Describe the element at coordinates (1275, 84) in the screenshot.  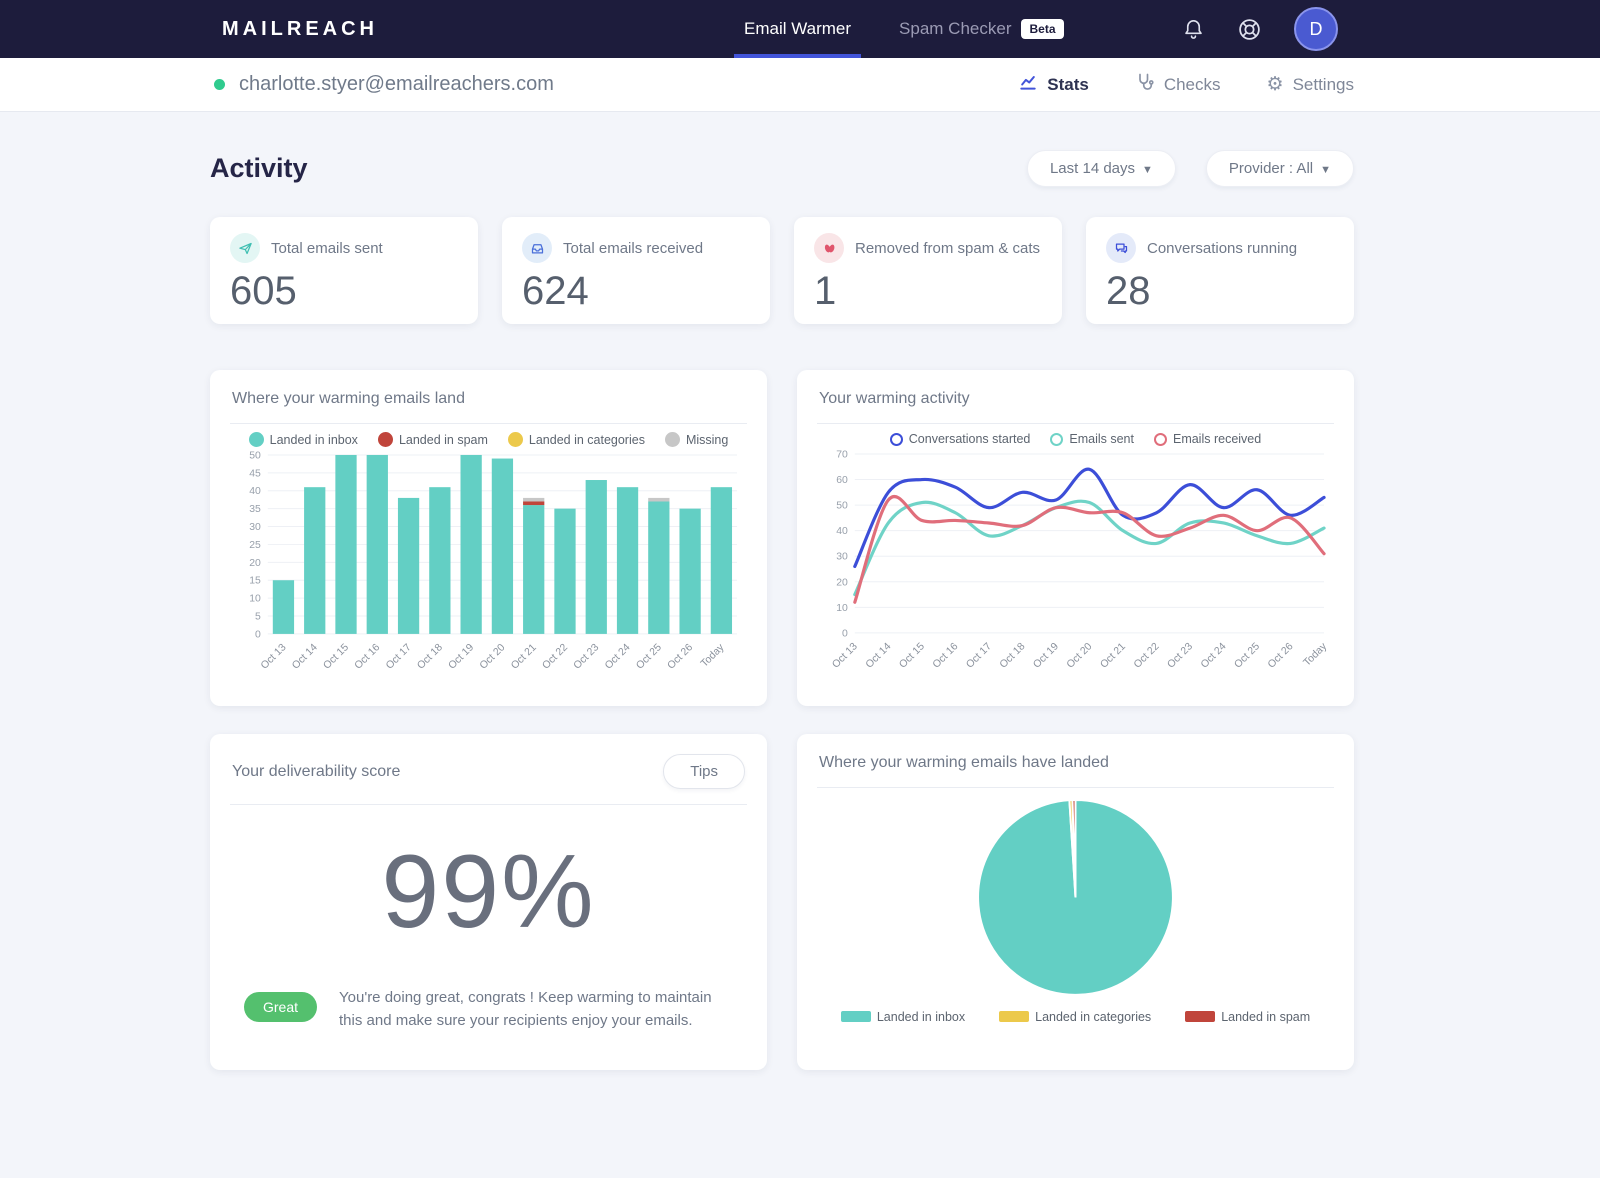
I see `gear-icon: ⚙` at that location.